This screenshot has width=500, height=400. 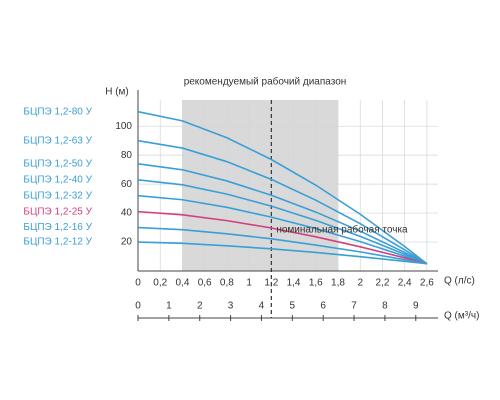 I want to click on x2-tick-label: 1, so click(x=169, y=306).